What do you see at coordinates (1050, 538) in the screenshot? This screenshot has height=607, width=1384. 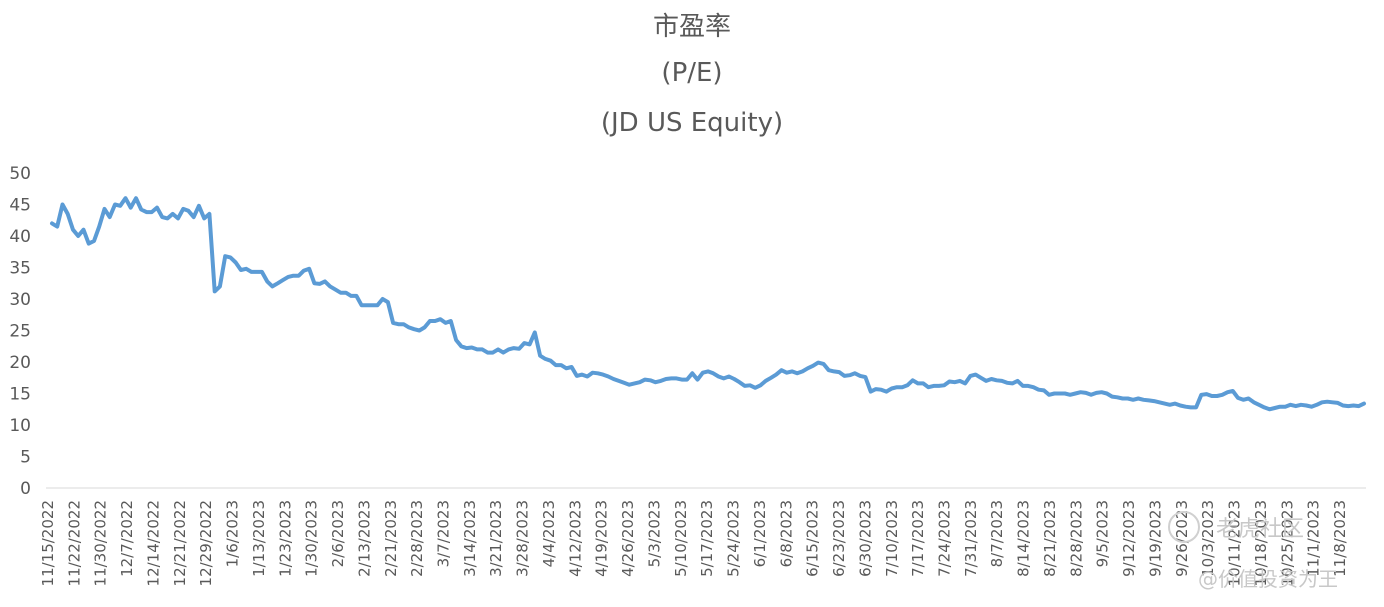 I see `x-tick-label: 8/21/2023` at bounding box center [1050, 538].